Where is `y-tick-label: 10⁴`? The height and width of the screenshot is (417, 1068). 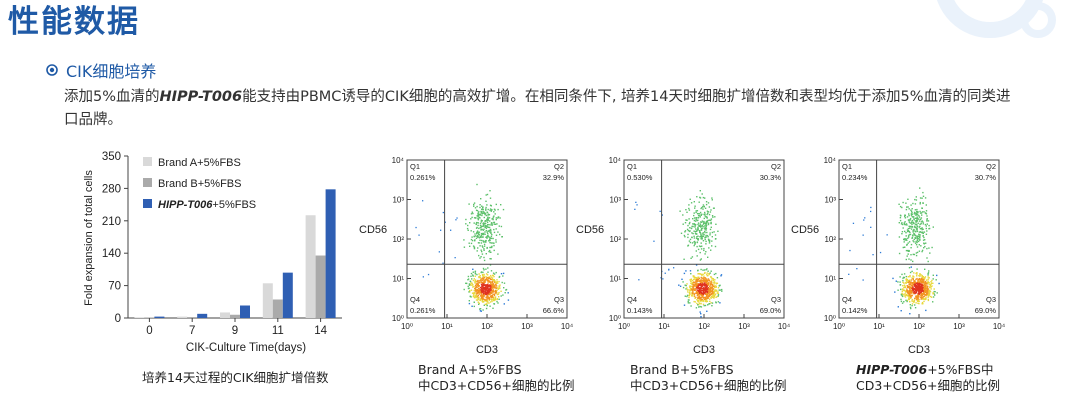 y-tick-label: 10⁴ is located at coordinates (830, 160).